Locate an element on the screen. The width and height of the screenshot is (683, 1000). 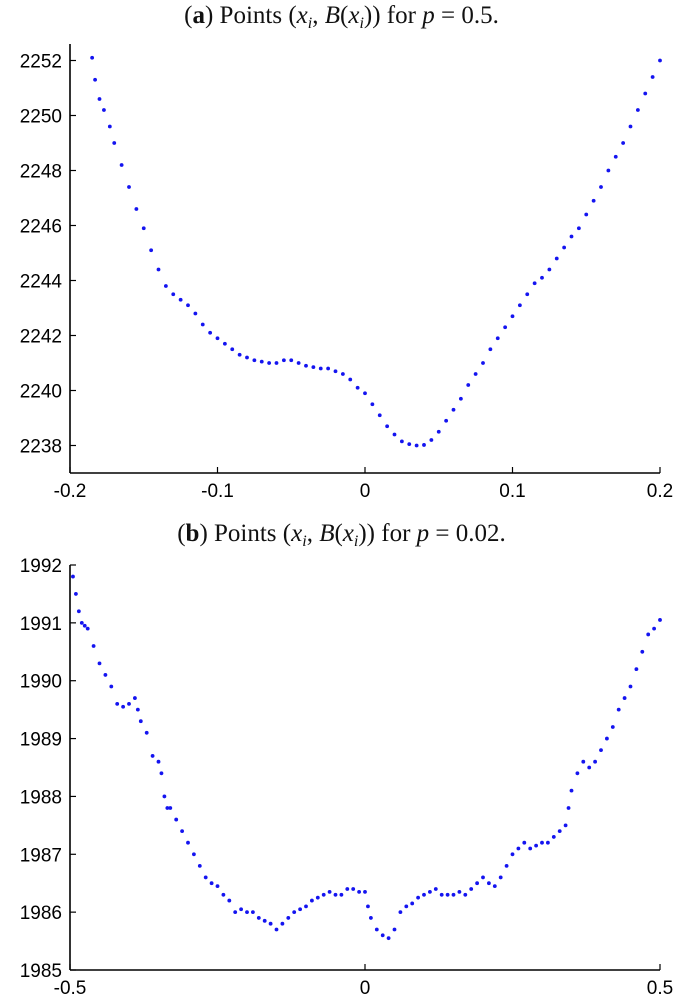
y-tick-label: 2250 is located at coordinates (41, 117).